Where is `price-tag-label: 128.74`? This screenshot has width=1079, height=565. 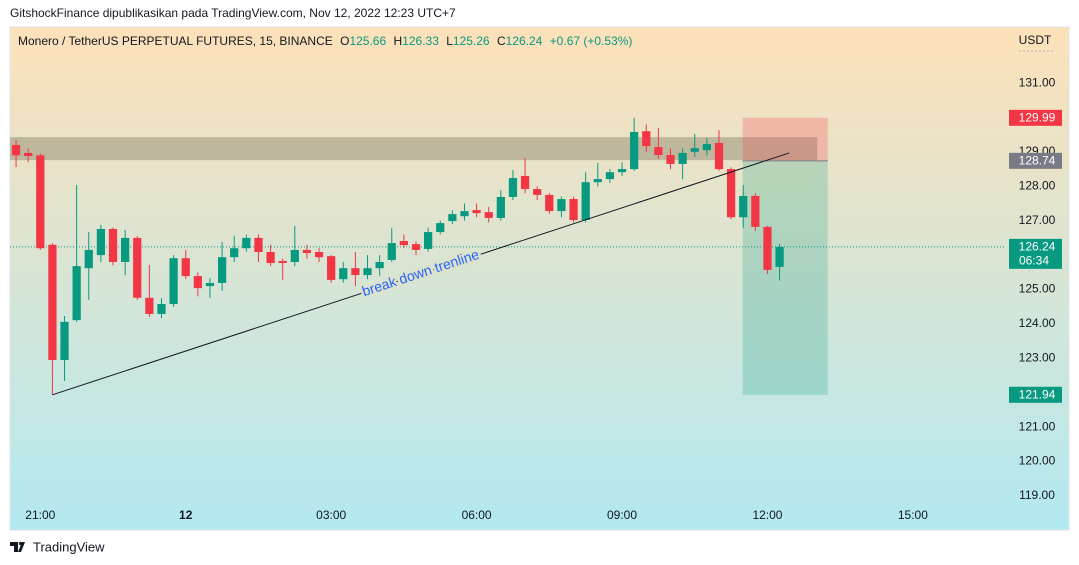
price-tag-label: 128.74 is located at coordinates (1037, 161).